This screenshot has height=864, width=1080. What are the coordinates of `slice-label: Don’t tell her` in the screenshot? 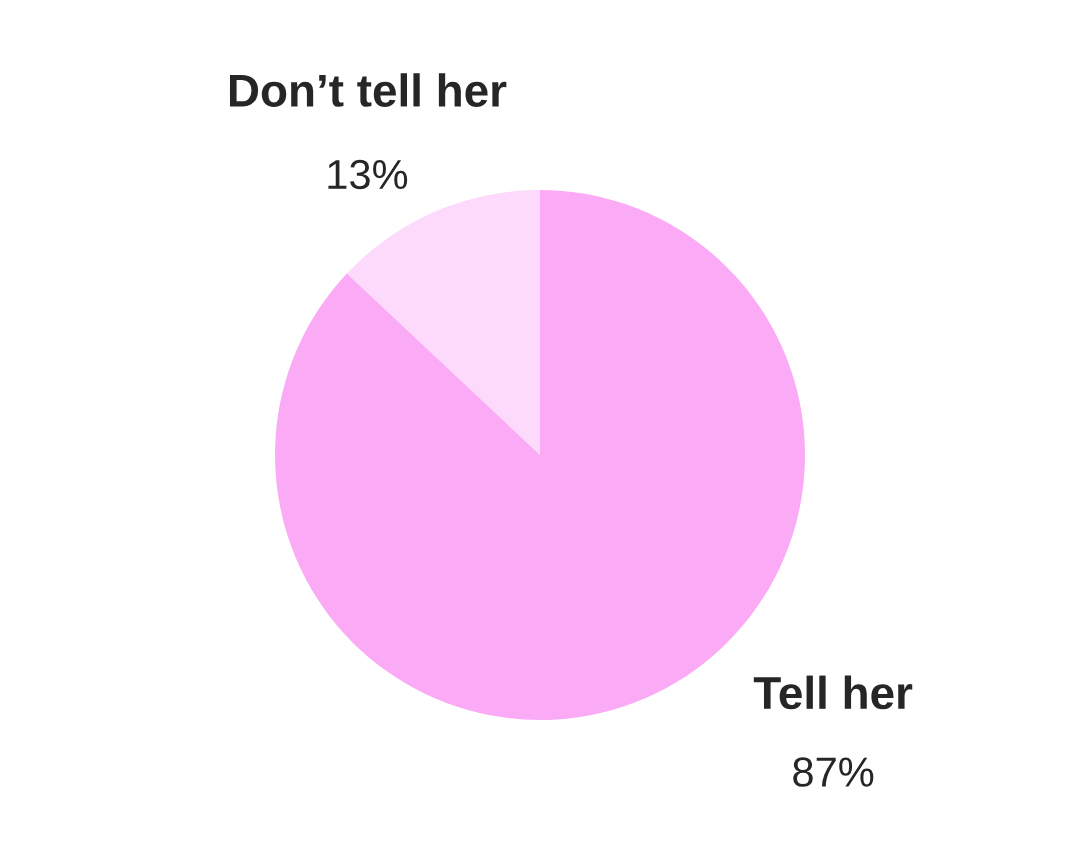 It's located at (368, 90).